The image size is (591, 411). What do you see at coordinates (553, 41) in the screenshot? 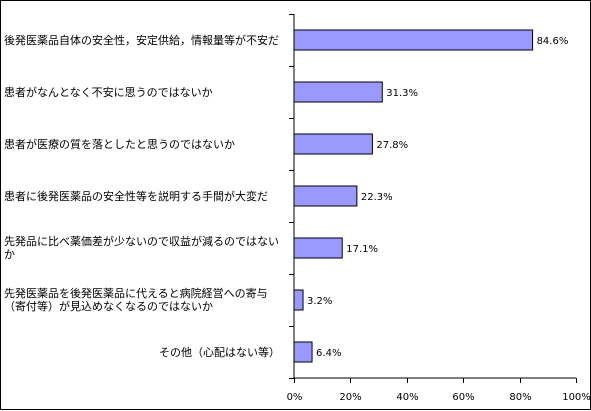
I see `data-label: 84.6%` at bounding box center [553, 41].